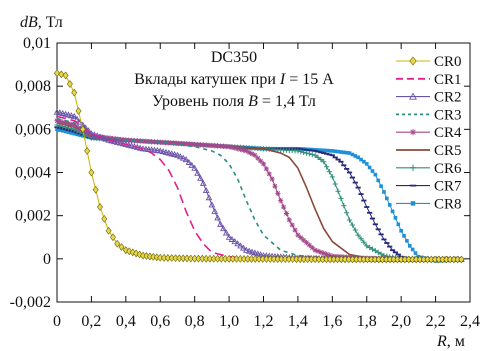 Image resolution: width=488 pixels, height=351 pixels. I want to click on x-tick-label: 2,0, so click(401, 321).